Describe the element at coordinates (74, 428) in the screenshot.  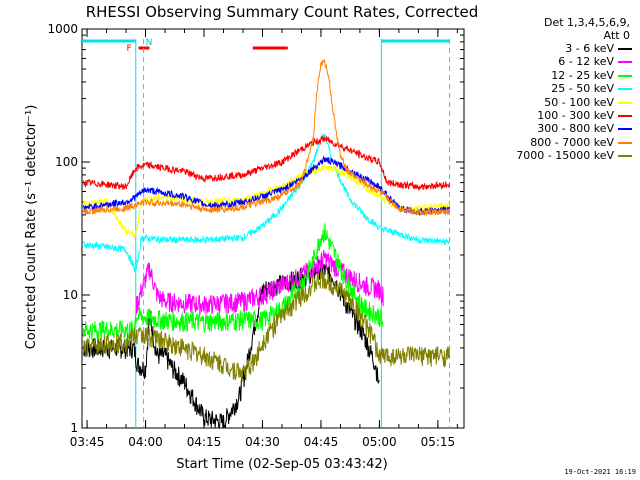
I see `y-tick-label: 1` at that location.